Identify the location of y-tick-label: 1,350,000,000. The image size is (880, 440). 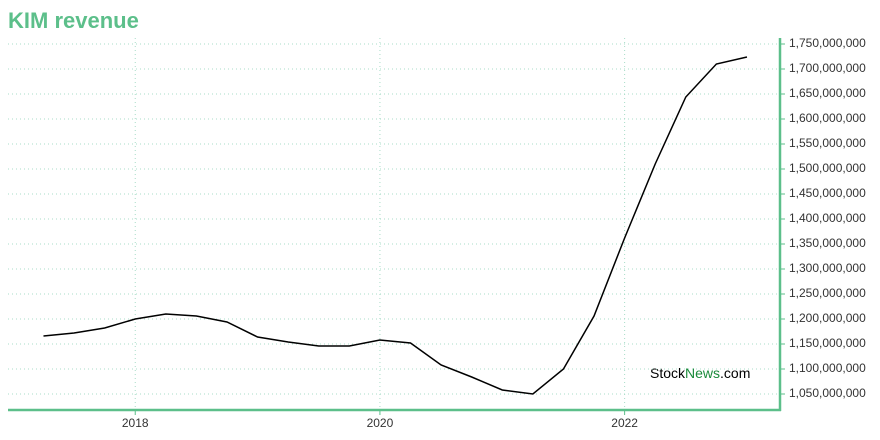
(827, 243).